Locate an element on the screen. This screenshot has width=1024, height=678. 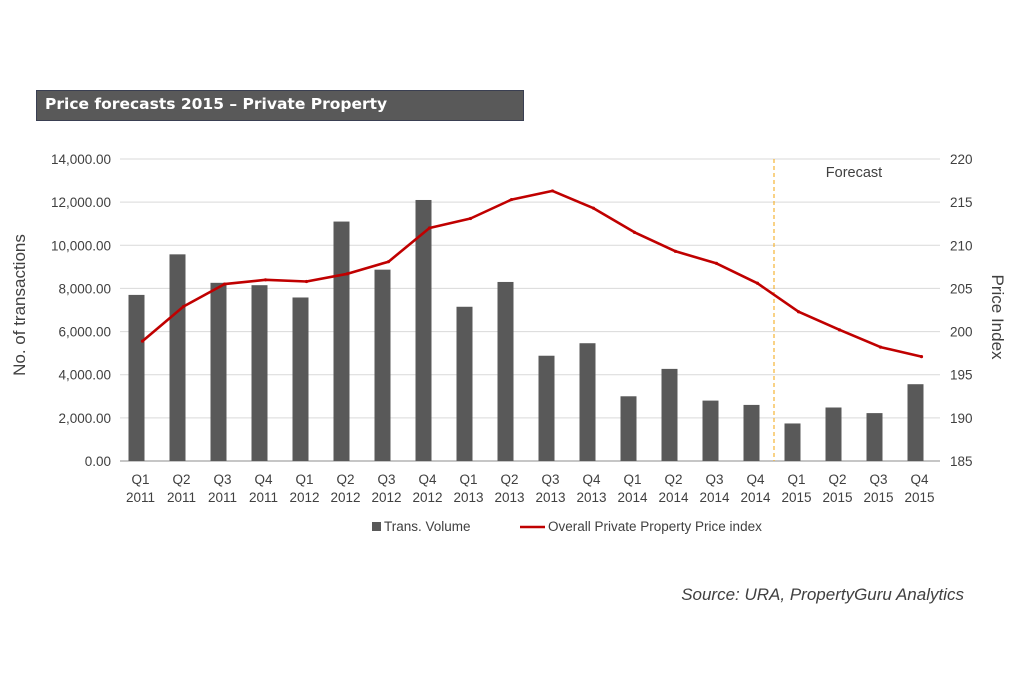
y2-tick-label: 220 is located at coordinates (961, 159).